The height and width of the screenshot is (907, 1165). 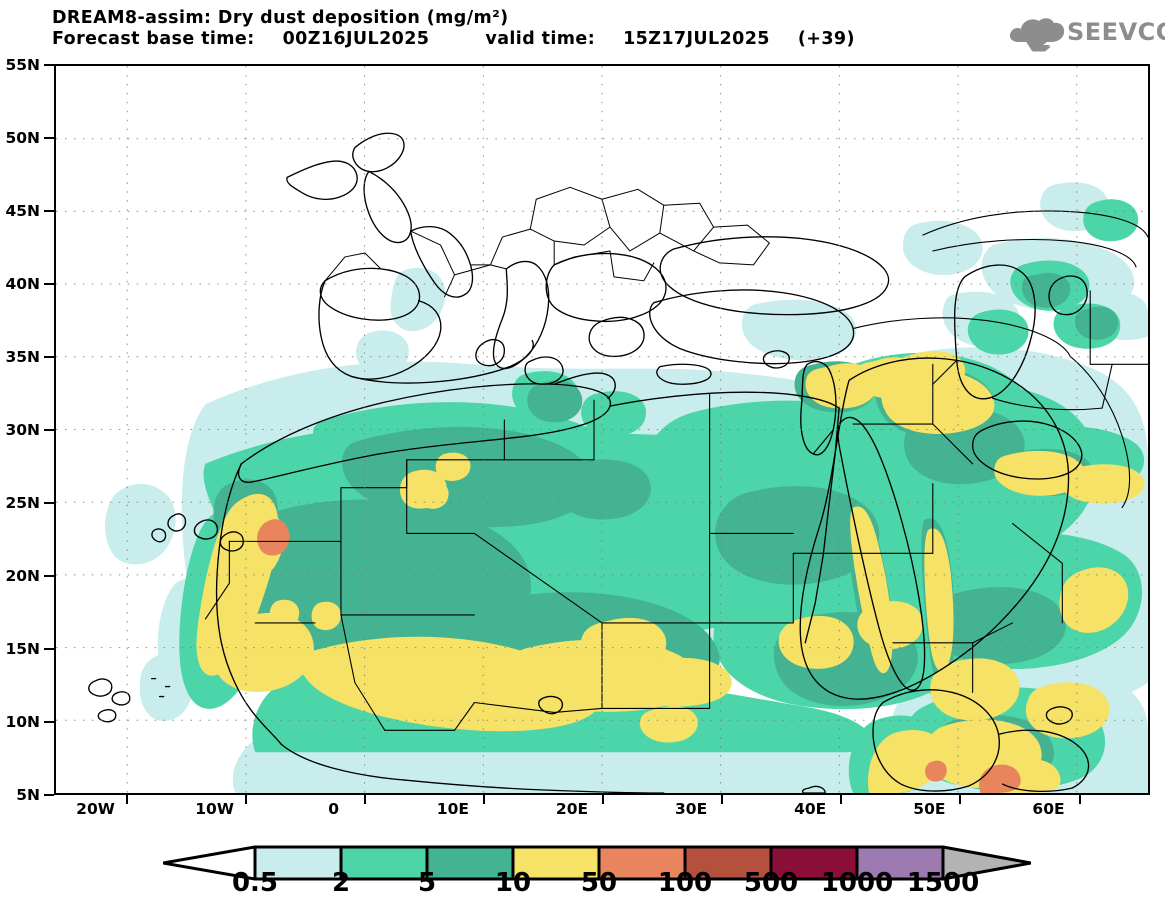 What do you see at coordinates (22, 284) in the screenshot?
I see `y-axis-label-40n: 40N` at bounding box center [22, 284].